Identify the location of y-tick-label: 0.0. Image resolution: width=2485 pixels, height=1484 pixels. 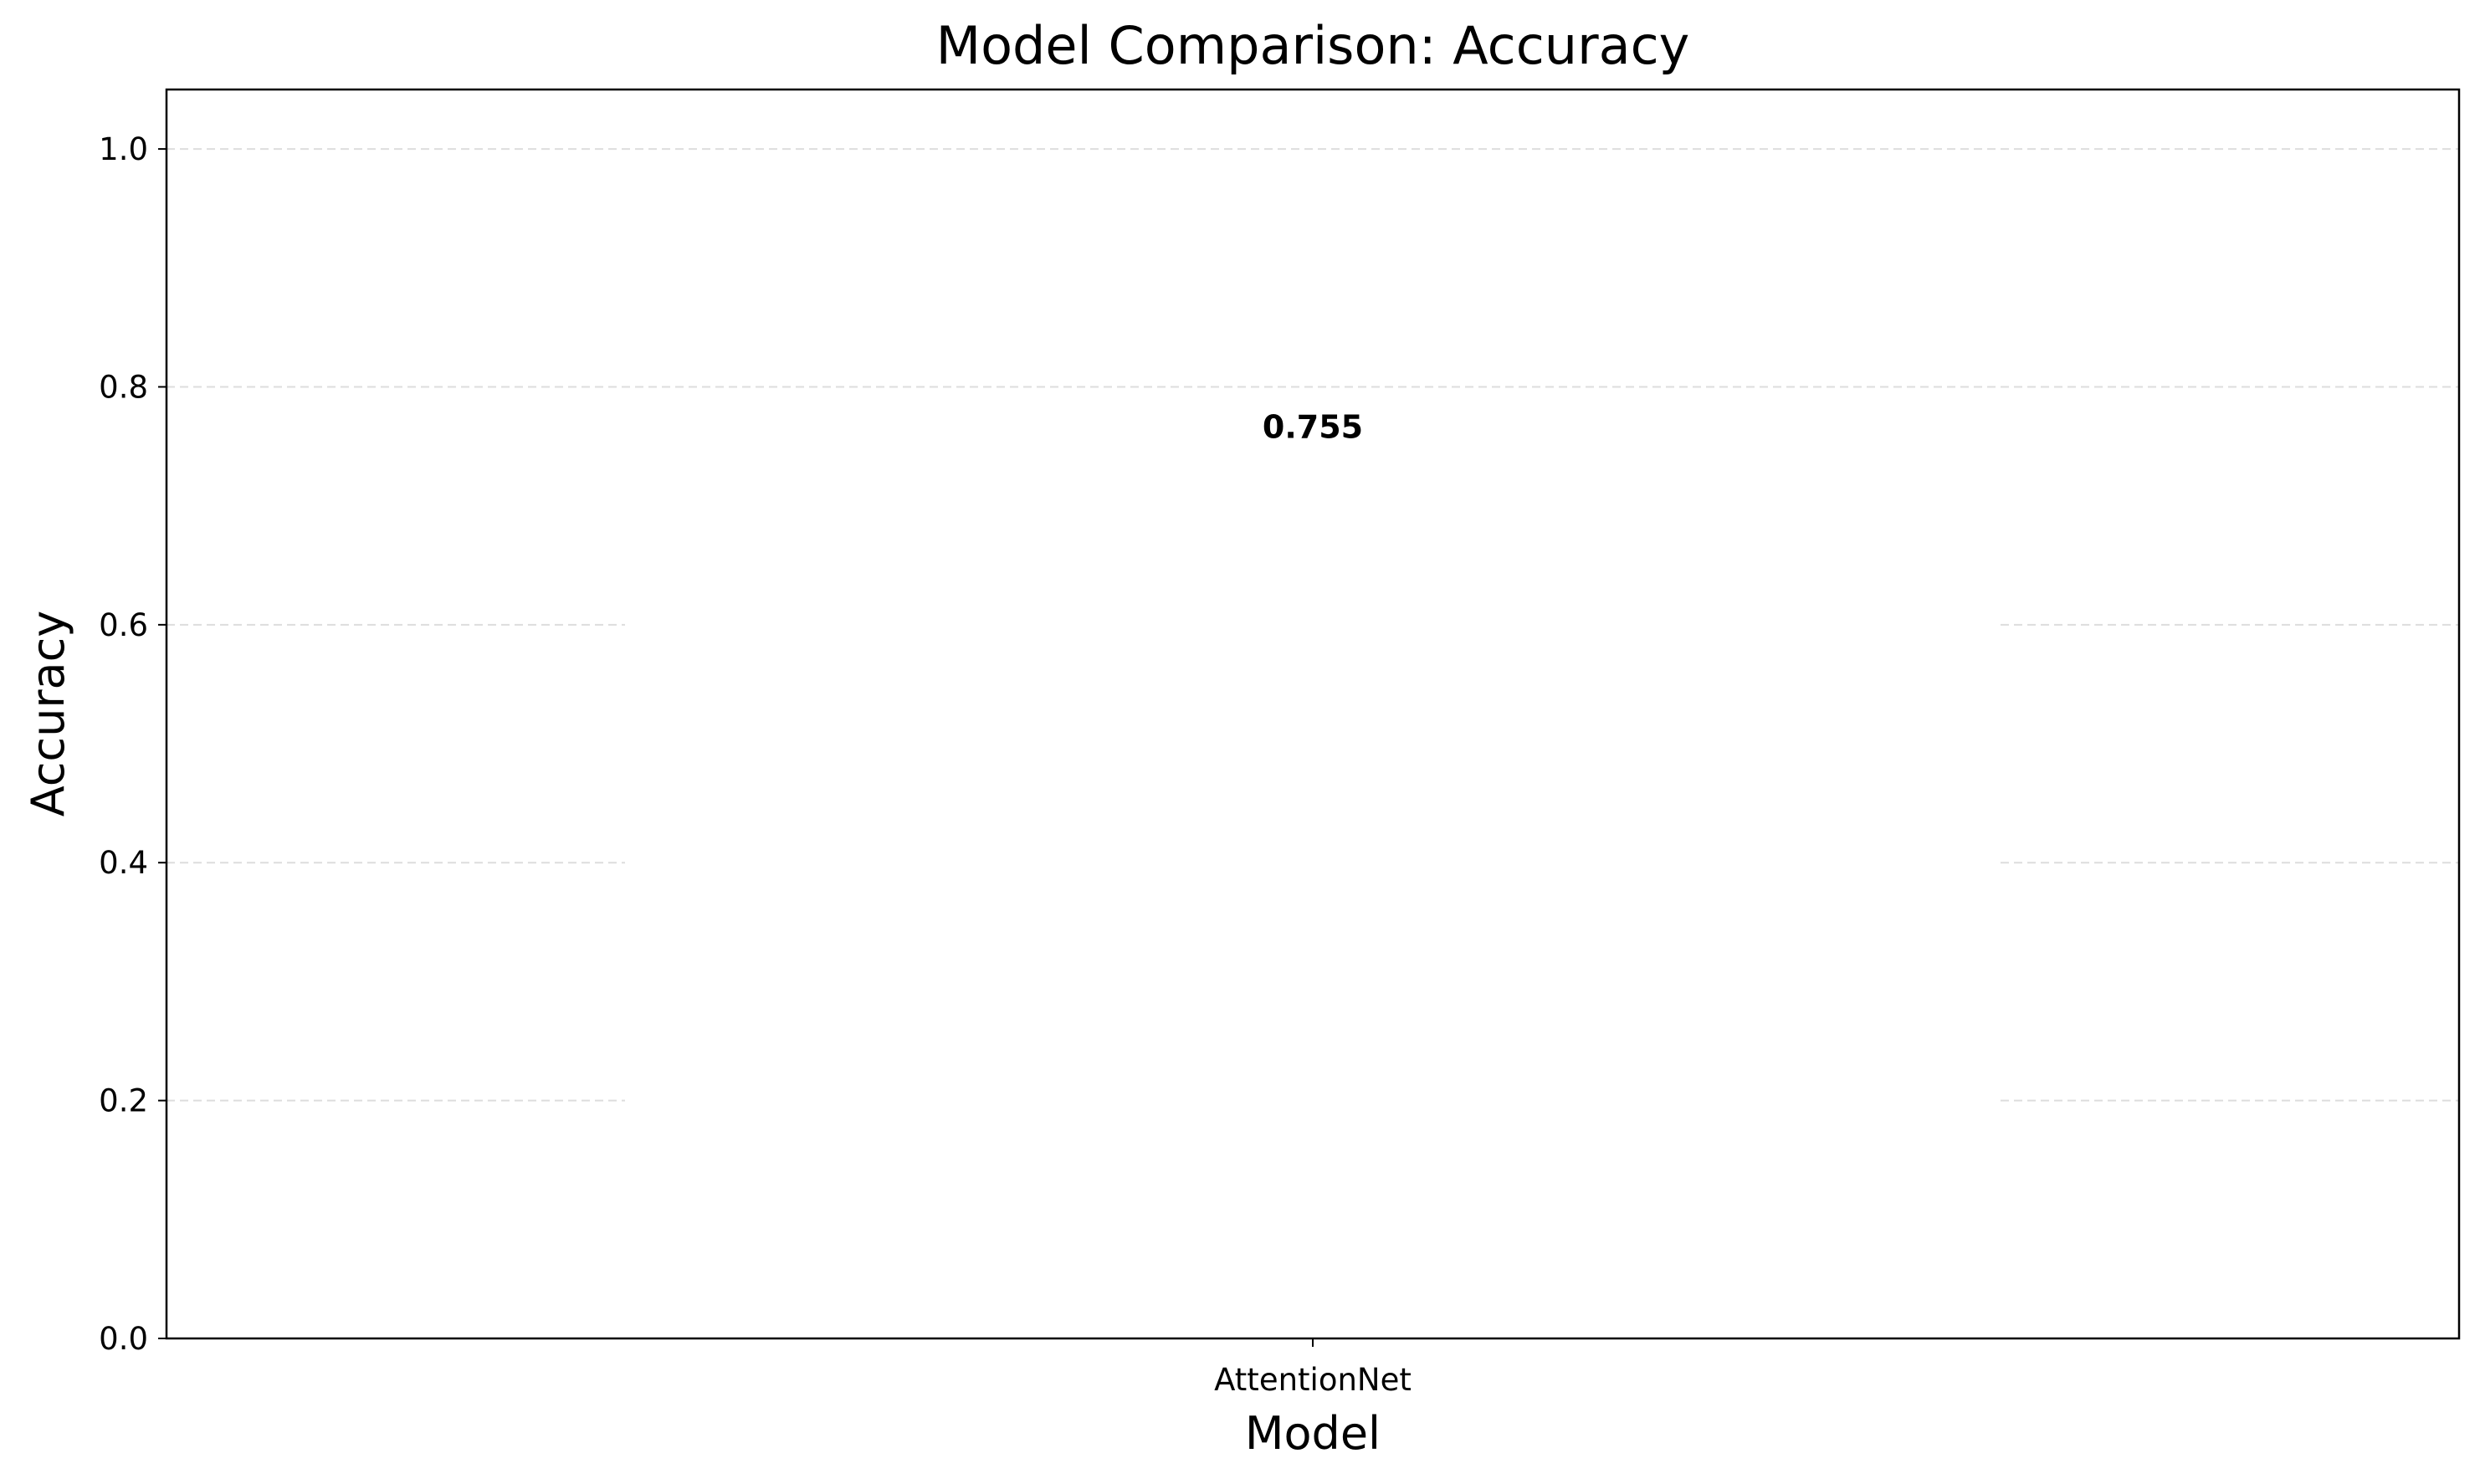
(124, 1339).